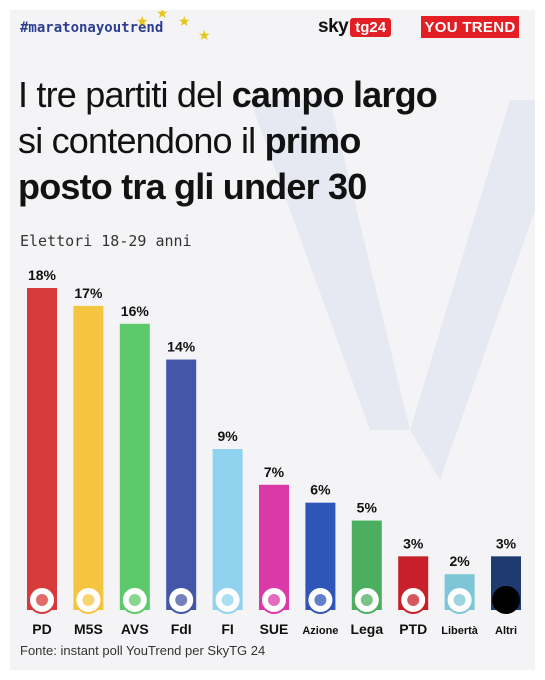 The width and height of the screenshot is (545, 680). I want to click on title-bold-2: primo, so click(313, 140).